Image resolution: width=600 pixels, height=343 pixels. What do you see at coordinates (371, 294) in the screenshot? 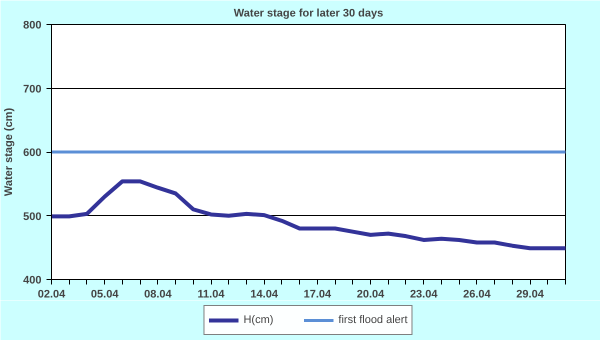
I see `x-tick-label: 20.04` at bounding box center [371, 294].